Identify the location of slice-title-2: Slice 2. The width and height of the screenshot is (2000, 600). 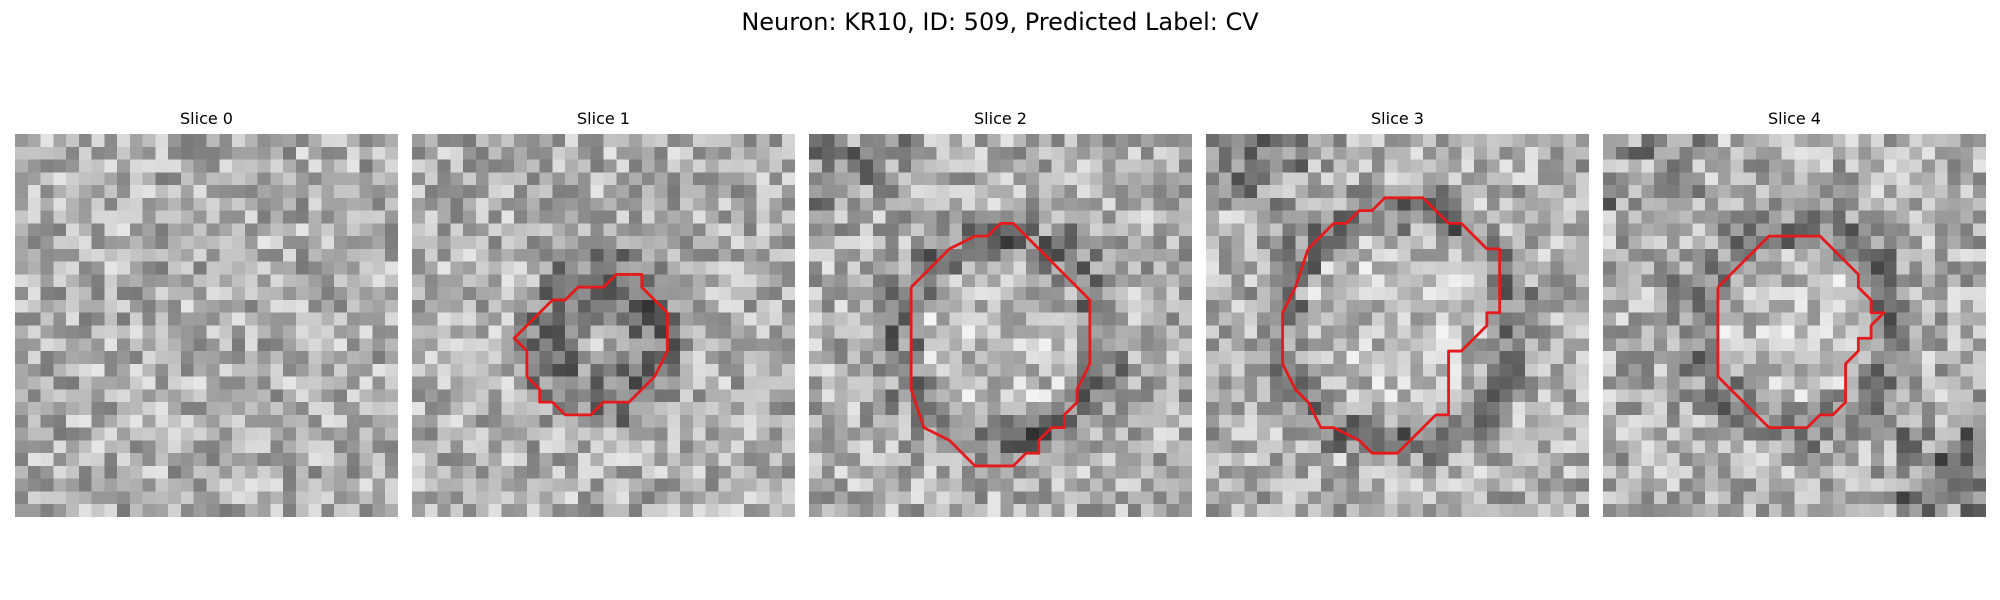
(1000, 118).